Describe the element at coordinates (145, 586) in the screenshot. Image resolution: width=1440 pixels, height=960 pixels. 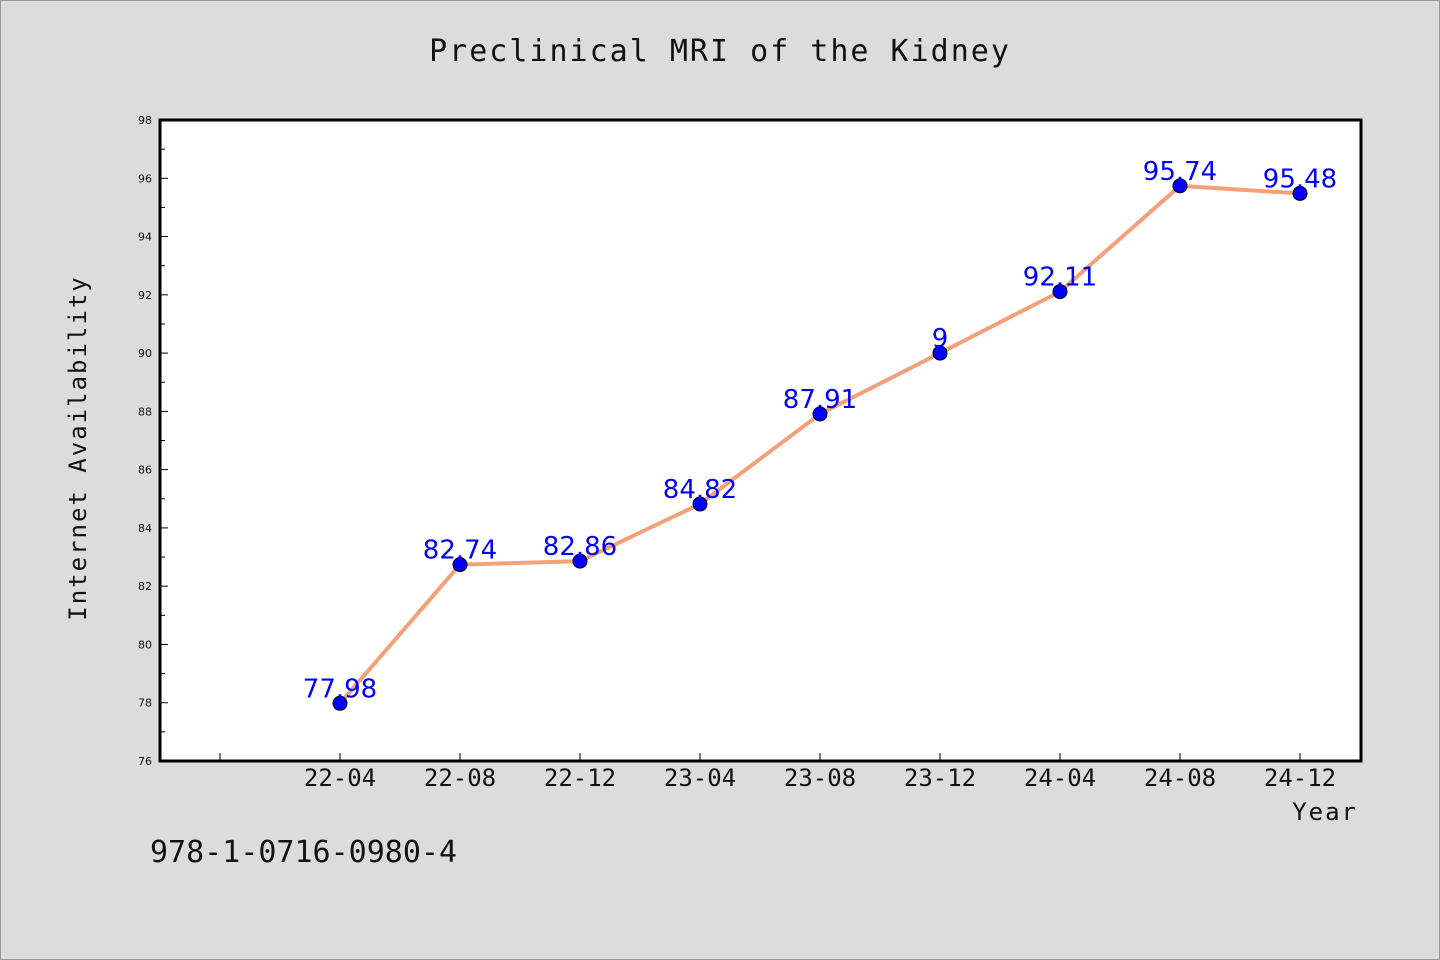
I see `y-tick-label: 82` at that location.